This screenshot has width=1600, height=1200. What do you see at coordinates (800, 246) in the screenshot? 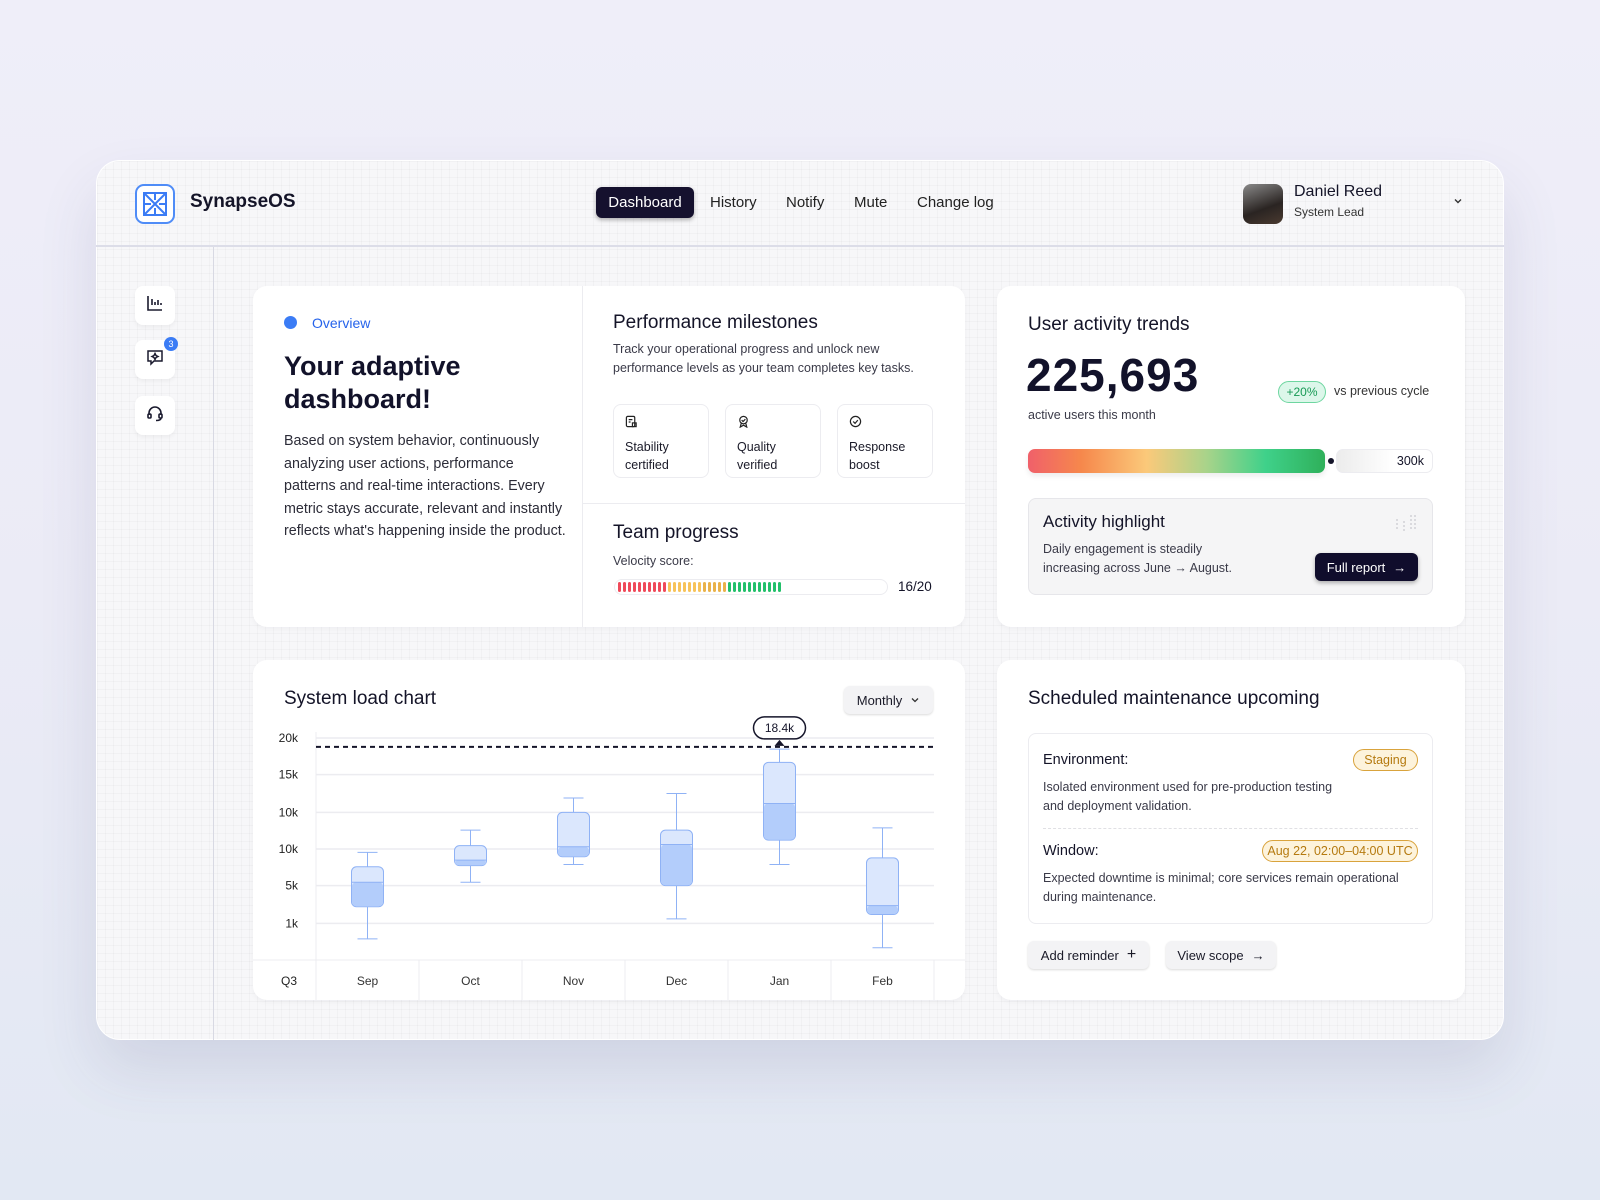
I see `header-divider` at bounding box center [800, 246].